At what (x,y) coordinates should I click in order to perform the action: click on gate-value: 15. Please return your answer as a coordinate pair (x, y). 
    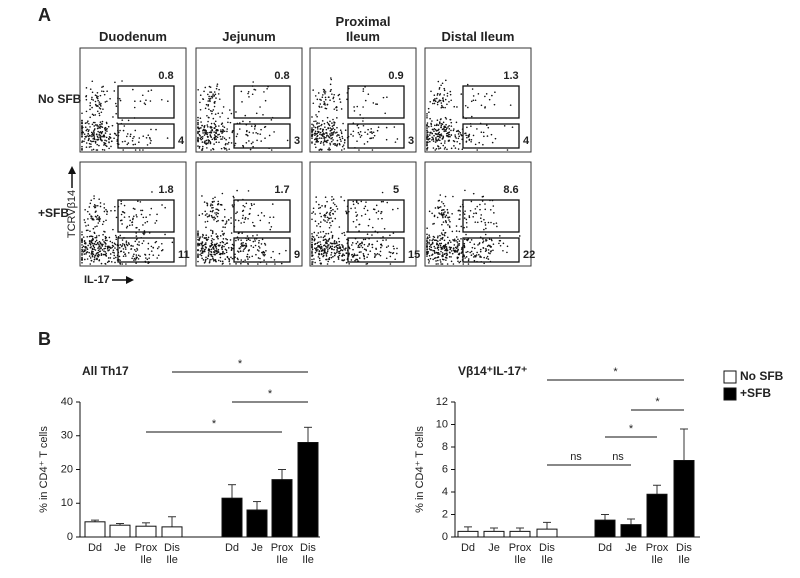
    Looking at the image, I should click on (414, 255).